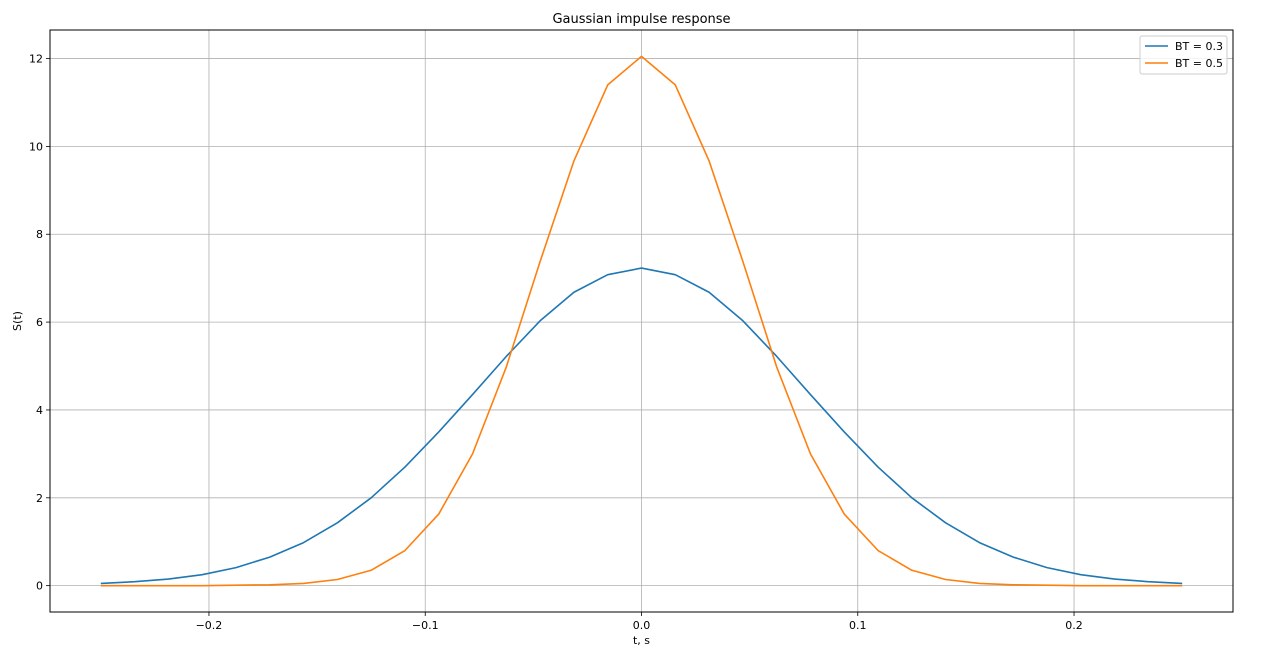 This screenshot has width=1280, height=648. What do you see at coordinates (39, 410) in the screenshot?
I see `y-tick-label: 4` at bounding box center [39, 410].